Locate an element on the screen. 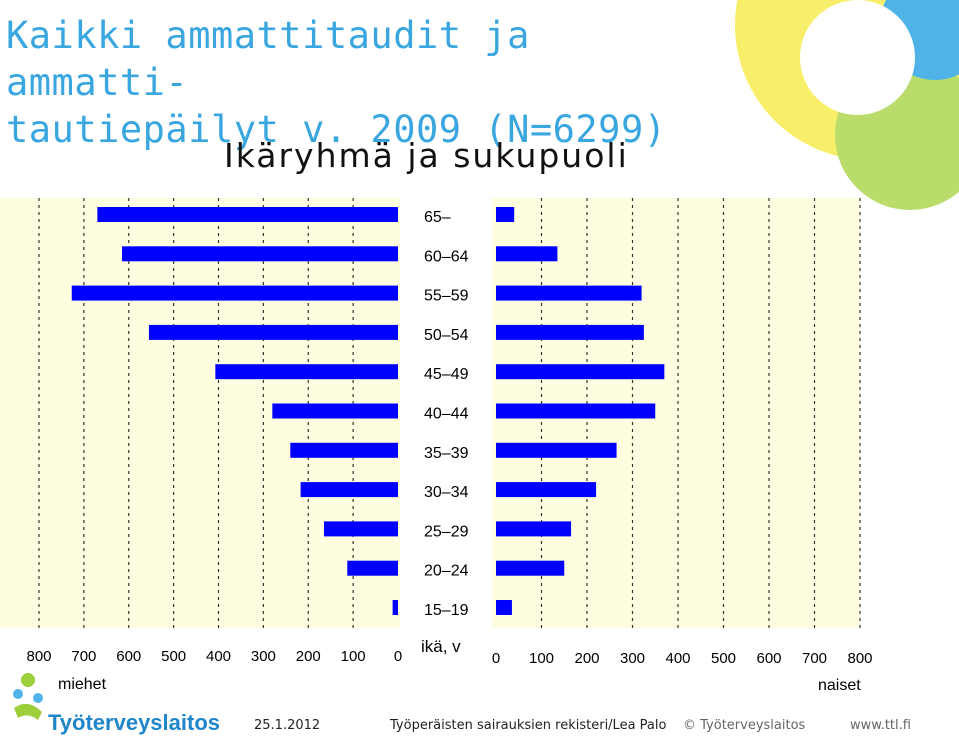 This screenshot has height=737, width=959. age-category-label: 40–44 is located at coordinates (446, 414).